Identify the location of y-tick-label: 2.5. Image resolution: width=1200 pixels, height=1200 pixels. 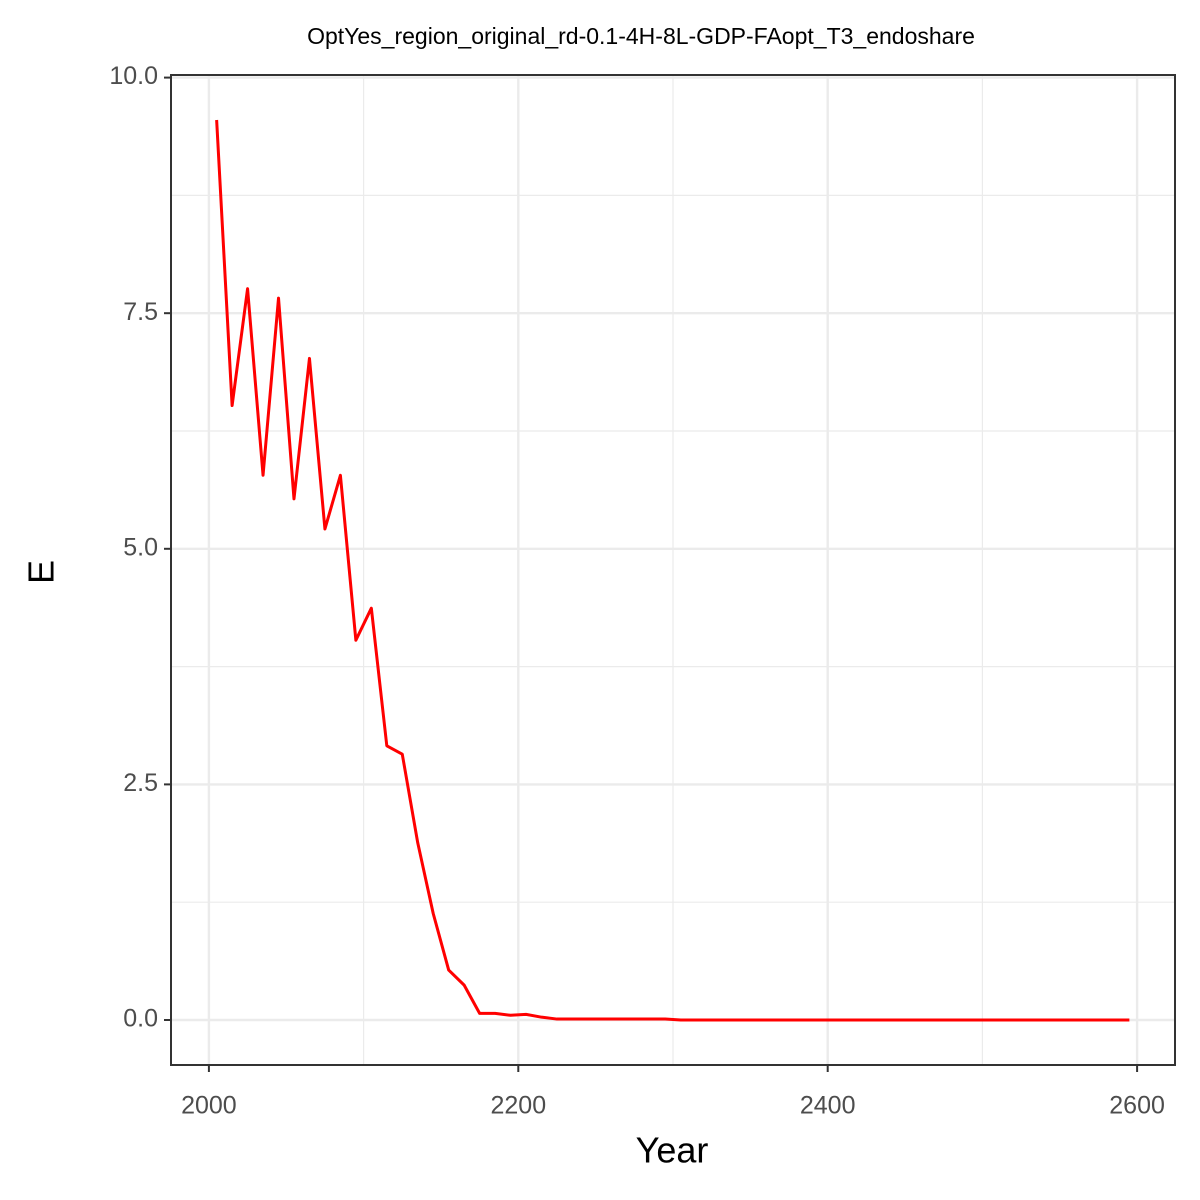
(140, 783).